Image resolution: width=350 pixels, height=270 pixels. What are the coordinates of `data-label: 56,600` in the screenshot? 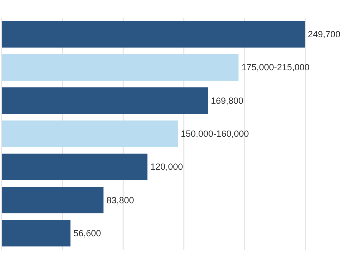 It's located at (88, 233).